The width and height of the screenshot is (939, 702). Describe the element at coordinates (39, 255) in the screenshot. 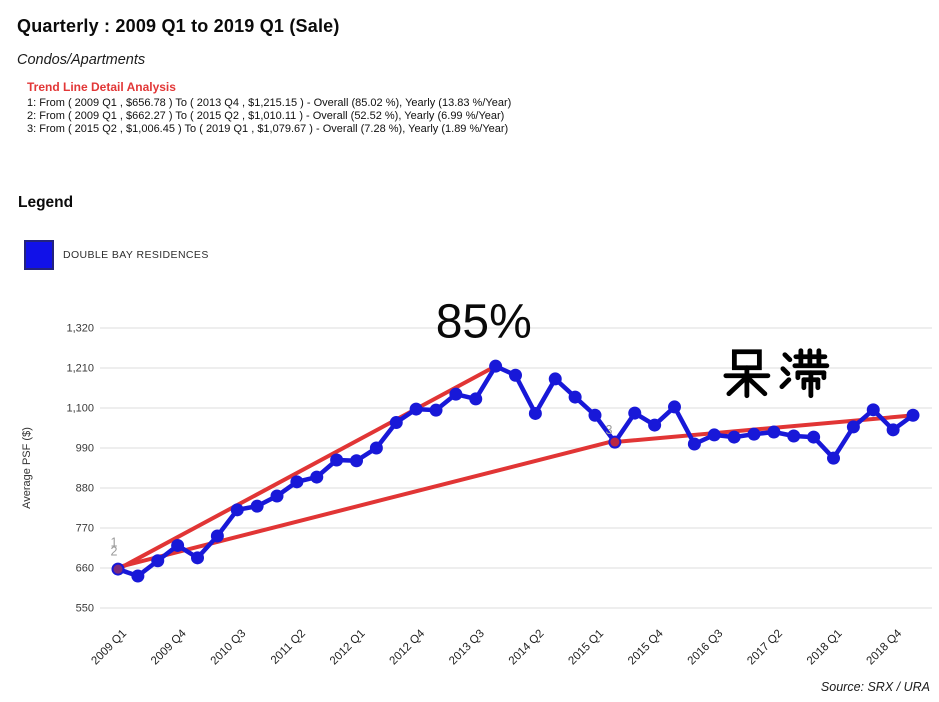

I see `legend-swatch-icon` at that location.